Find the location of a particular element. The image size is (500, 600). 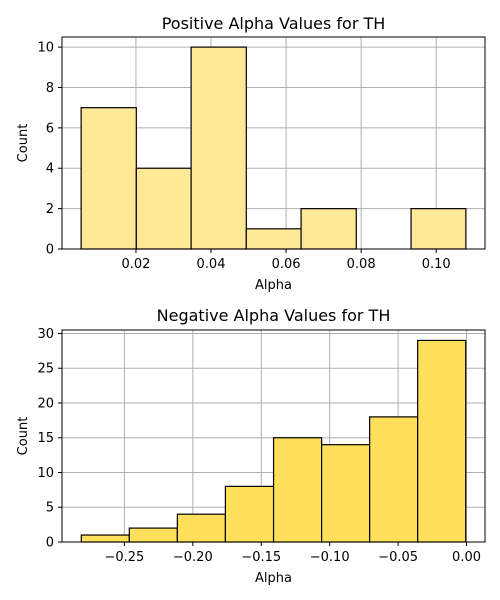

y-tick-label: 30 is located at coordinates (45, 334).